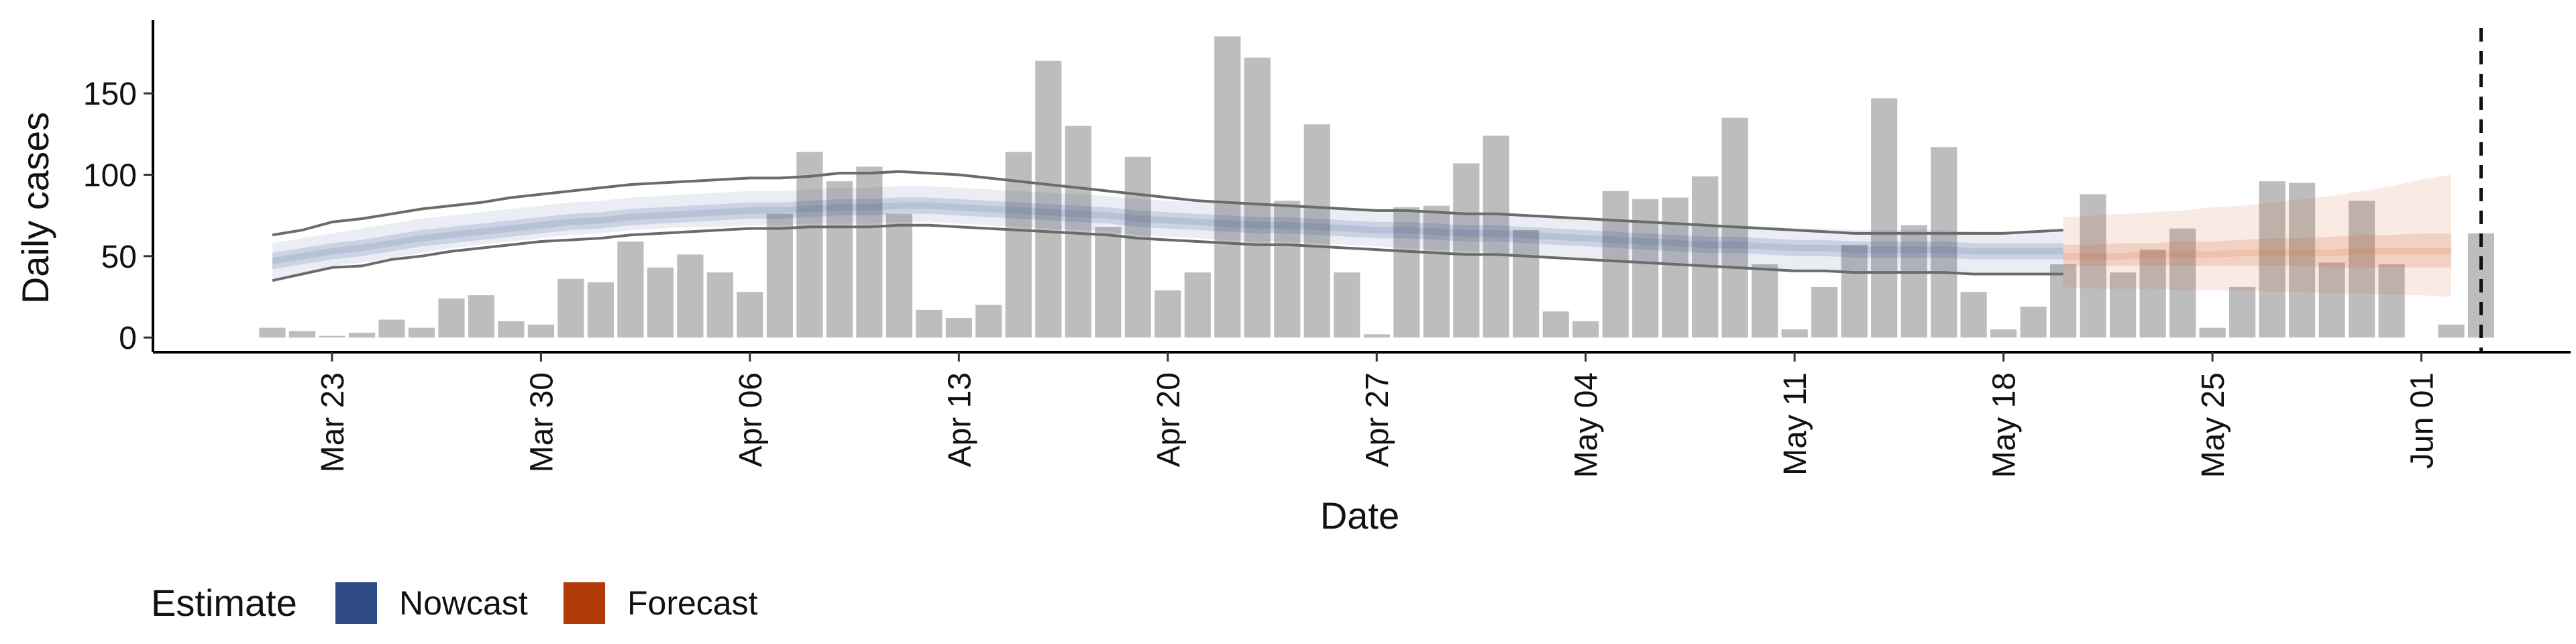 This screenshot has height=644, width=2576. Describe the element at coordinates (110, 94) in the screenshot. I see `y-tick-label: 150` at that location.